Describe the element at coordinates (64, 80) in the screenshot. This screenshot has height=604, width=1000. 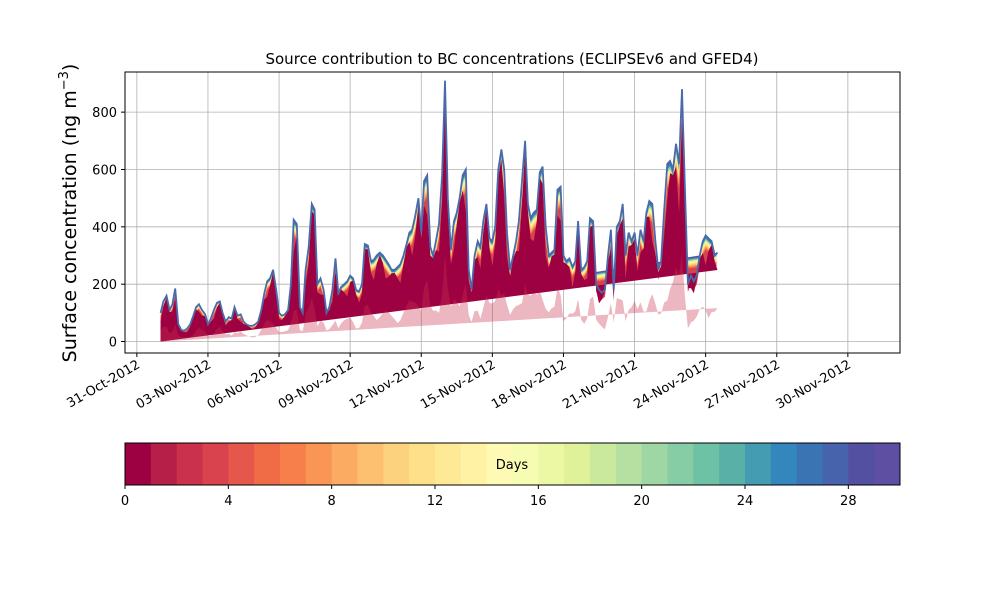
I see `y-axis-label-exponent: −3` at that location.